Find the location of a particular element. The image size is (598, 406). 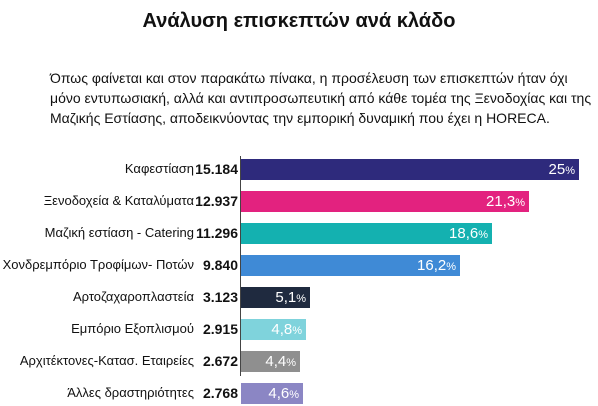

visitor-count-label: 9.840 is located at coordinates (220, 265).